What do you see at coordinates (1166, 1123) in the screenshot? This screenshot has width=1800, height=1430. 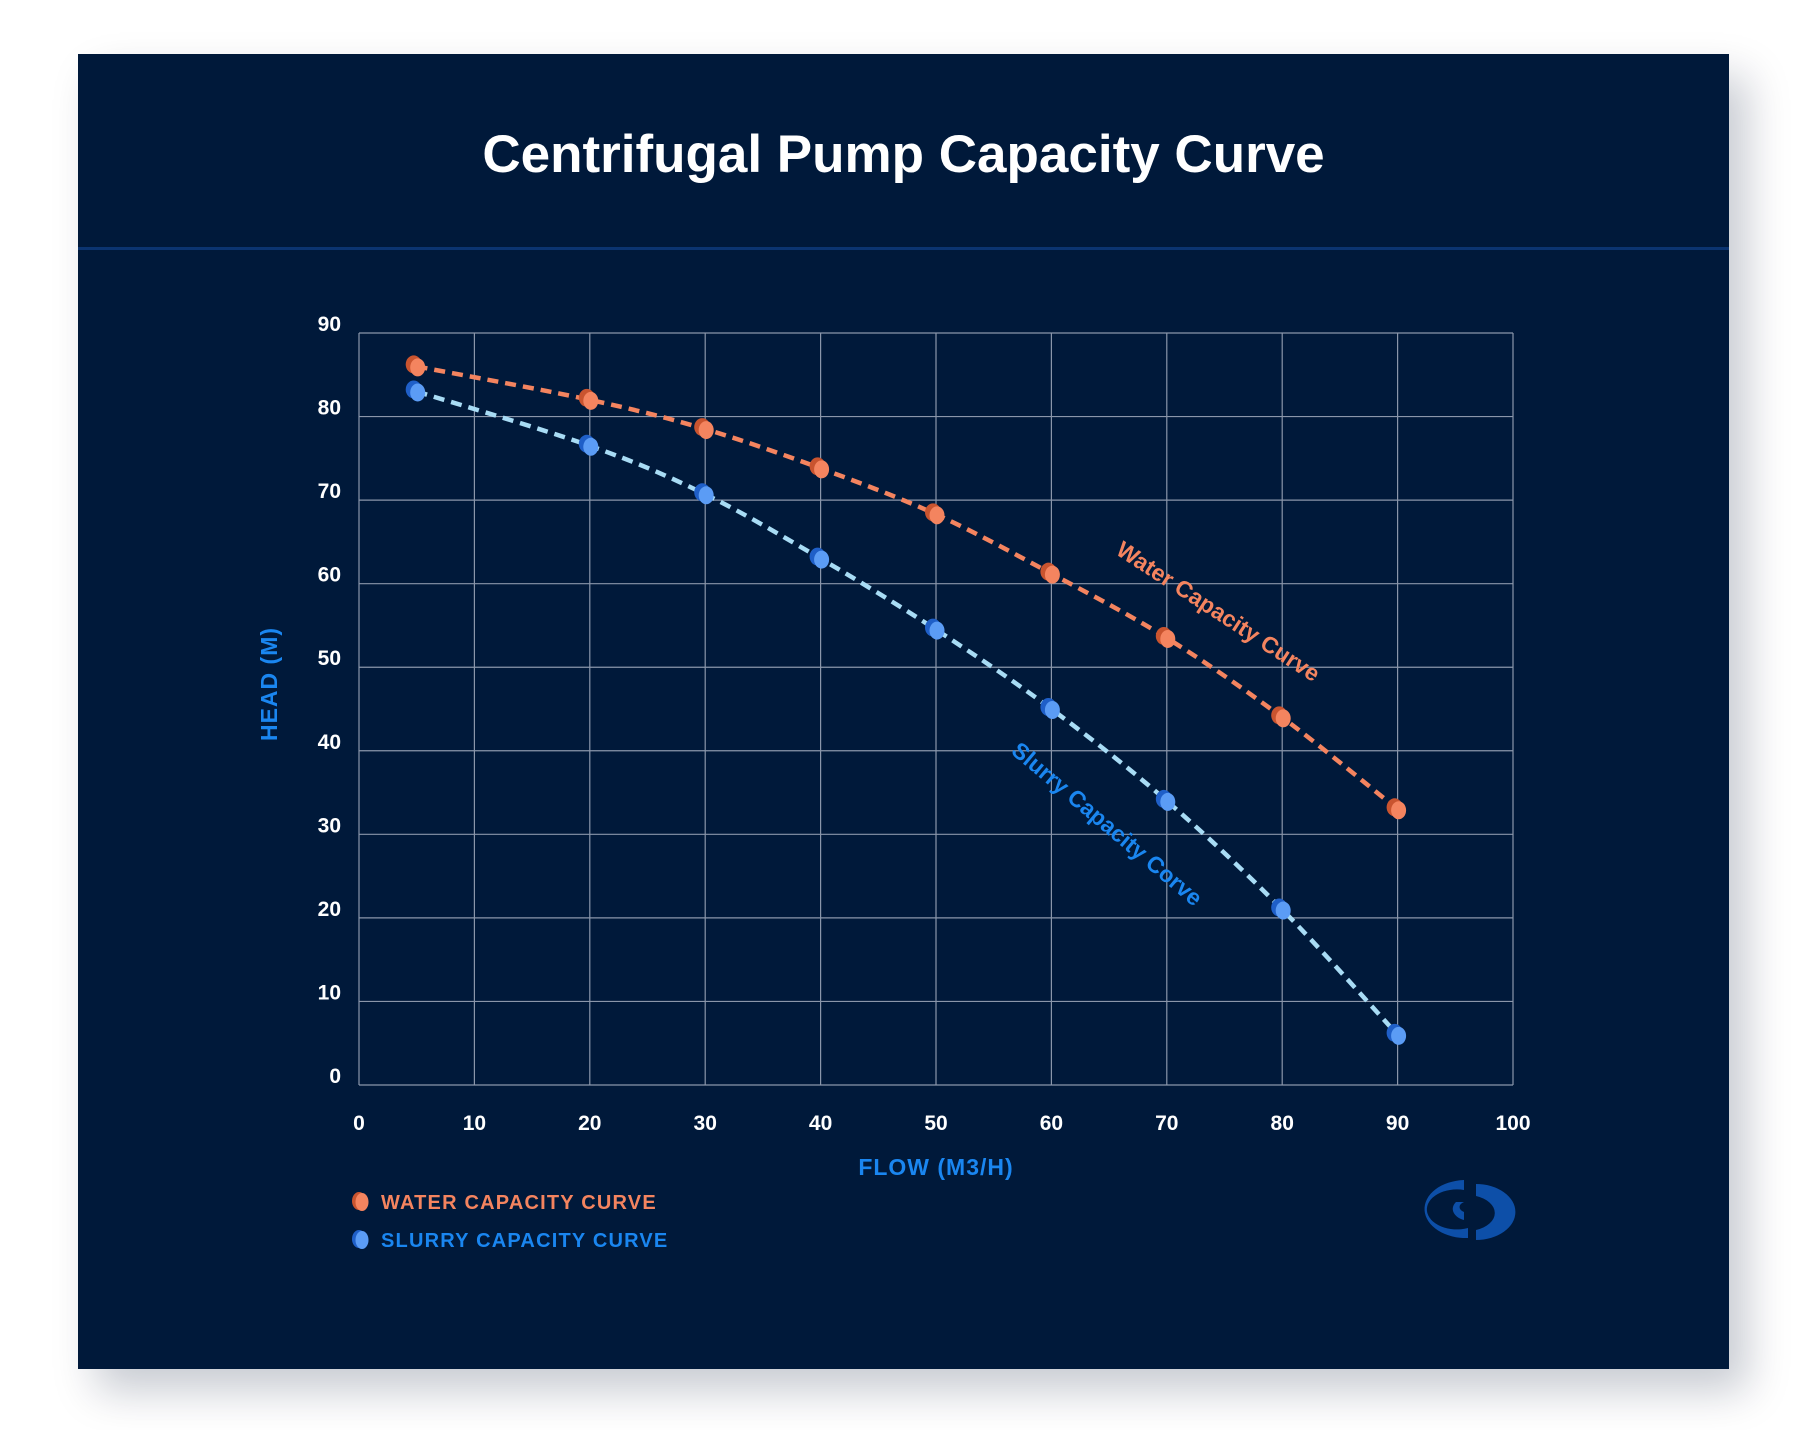 I see `x-tick-label: 70` at bounding box center [1166, 1123].